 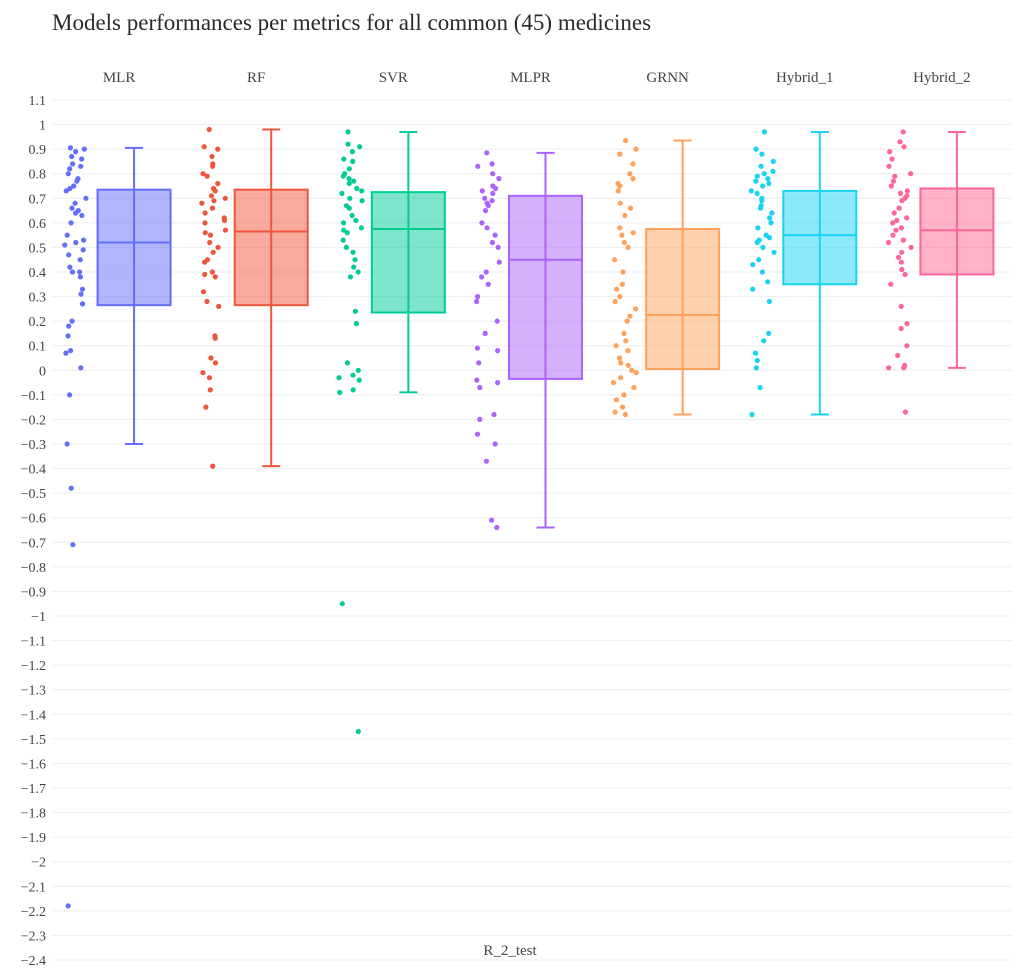 I want to click on series-hybrid-2: Hybrid_2, so click(x=940, y=242).